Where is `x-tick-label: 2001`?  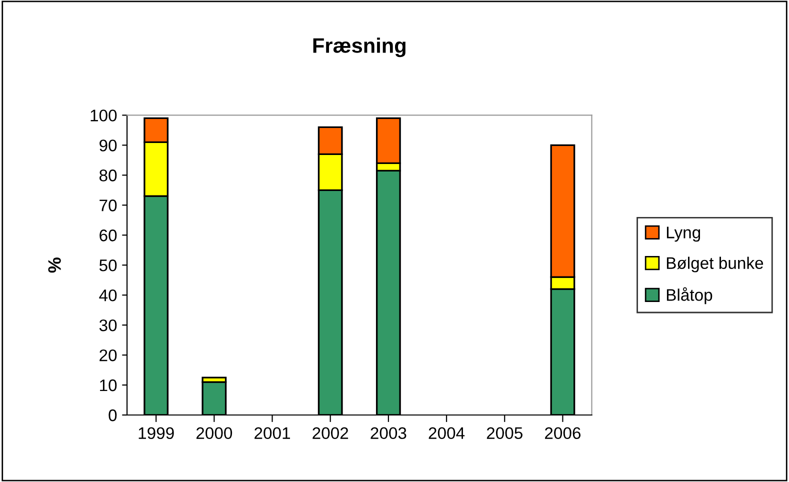 x-tick-label: 2001 is located at coordinates (272, 433).